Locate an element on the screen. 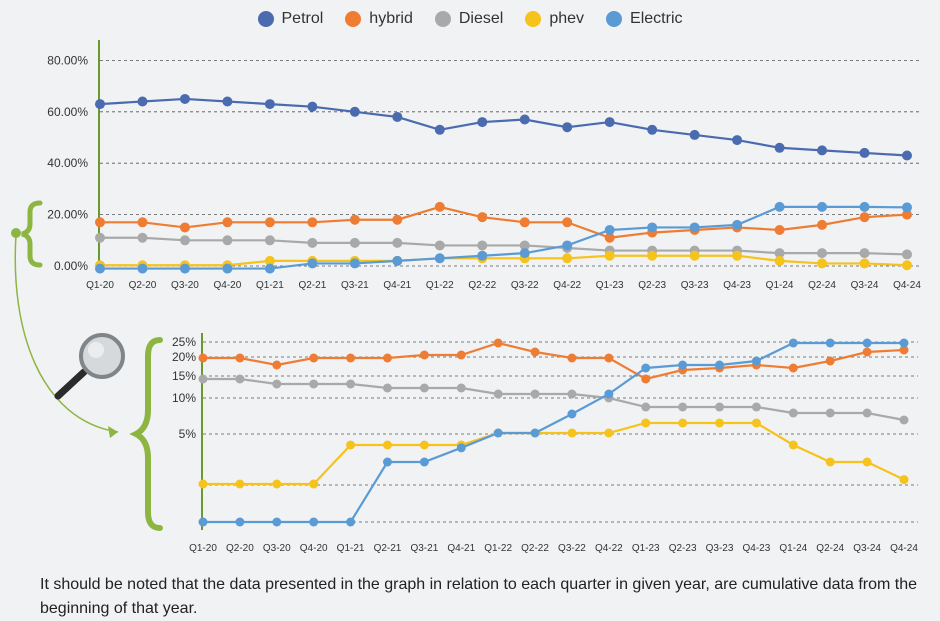 Image resolution: width=940 pixels, height=621 pixels. series-line-electric is located at coordinates (504, 237).